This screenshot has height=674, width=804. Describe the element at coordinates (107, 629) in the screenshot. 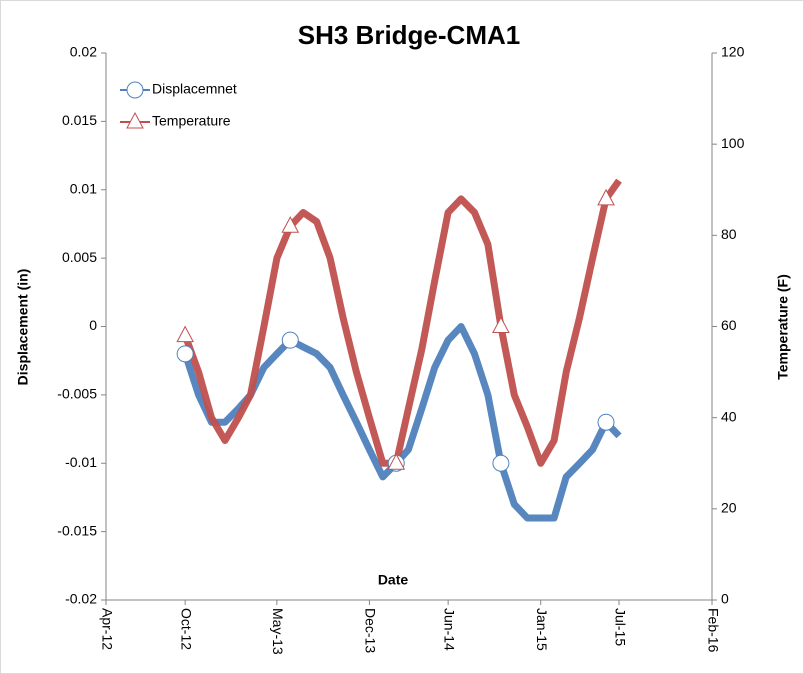

I see `x-tick-label: Apr-12` at that location.